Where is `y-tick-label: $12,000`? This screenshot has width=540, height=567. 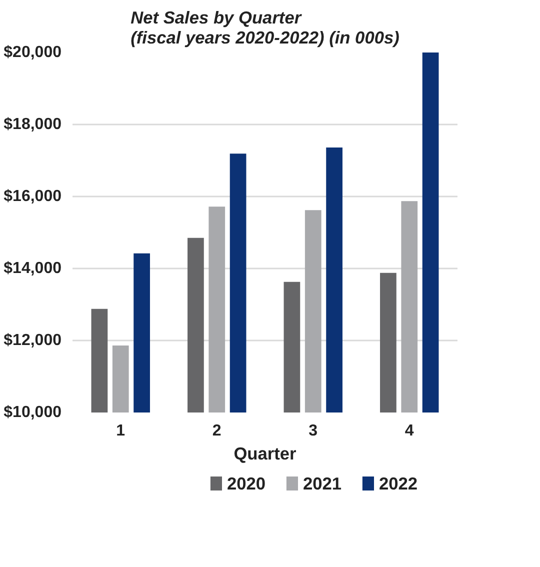
y-tick-label: $12,000 is located at coordinates (33, 340).